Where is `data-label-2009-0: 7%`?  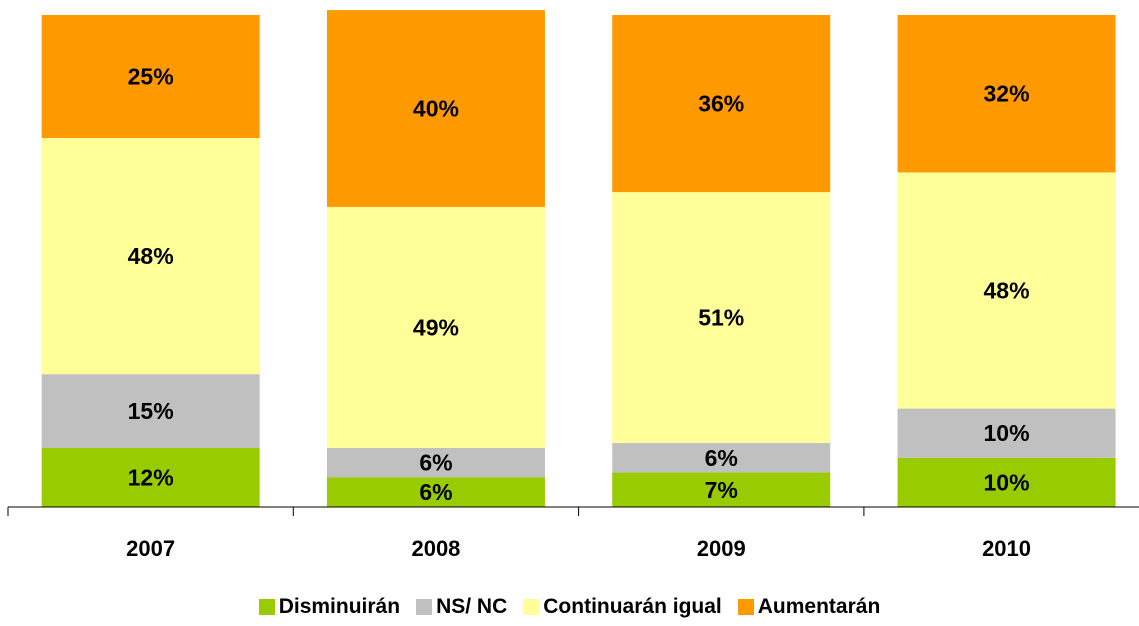 data-label-2009-0: 7% is located at coordinates (721, 490).